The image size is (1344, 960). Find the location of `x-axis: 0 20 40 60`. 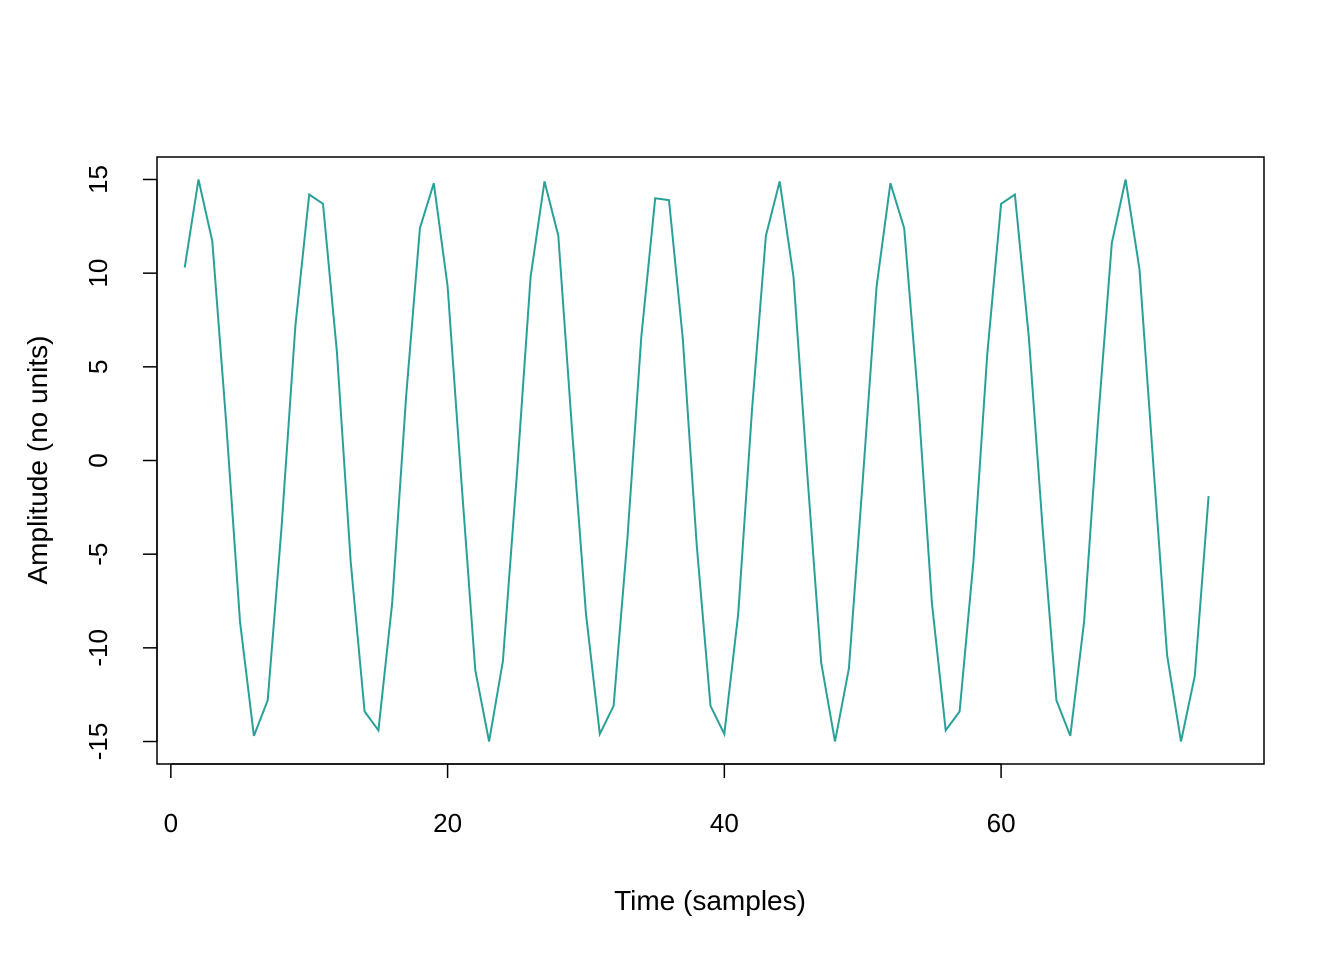

x-axis: 0 20 40 60 is located at coordinates (590, 800).